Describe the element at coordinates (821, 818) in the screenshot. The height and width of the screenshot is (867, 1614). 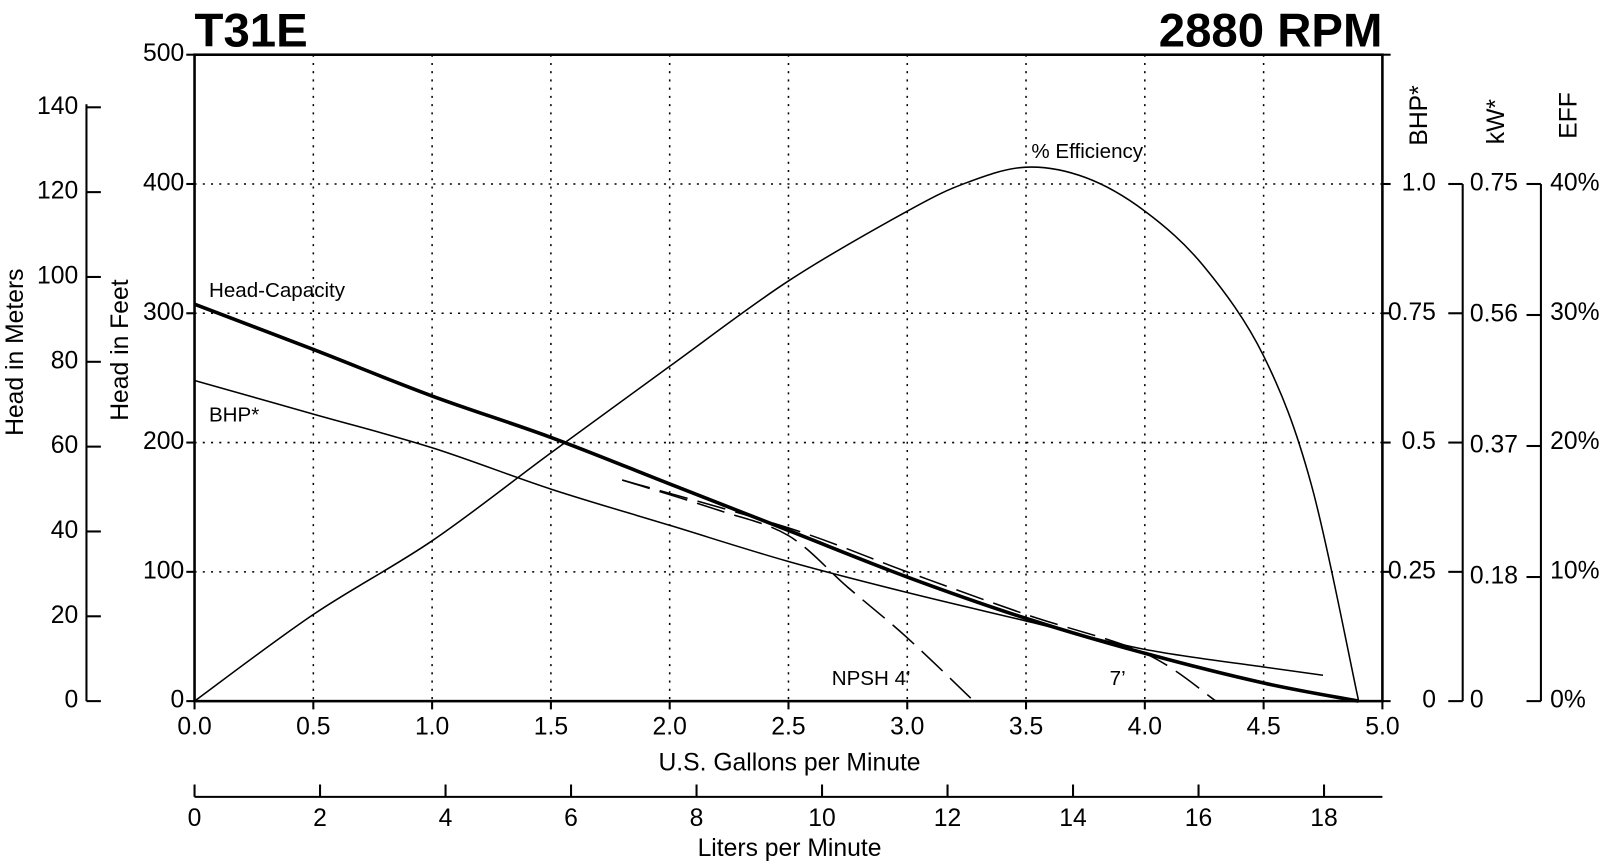
I see `liters-tick-label: 10` at that location.